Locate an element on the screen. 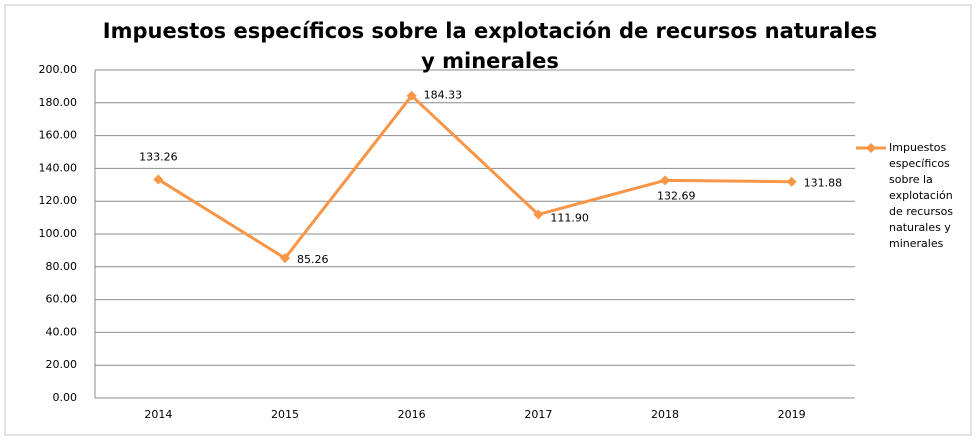 Image resolution: width=978 pixels, height=440 pixels. y-tick-label: 40.00 is located at coordinates (62, 331).